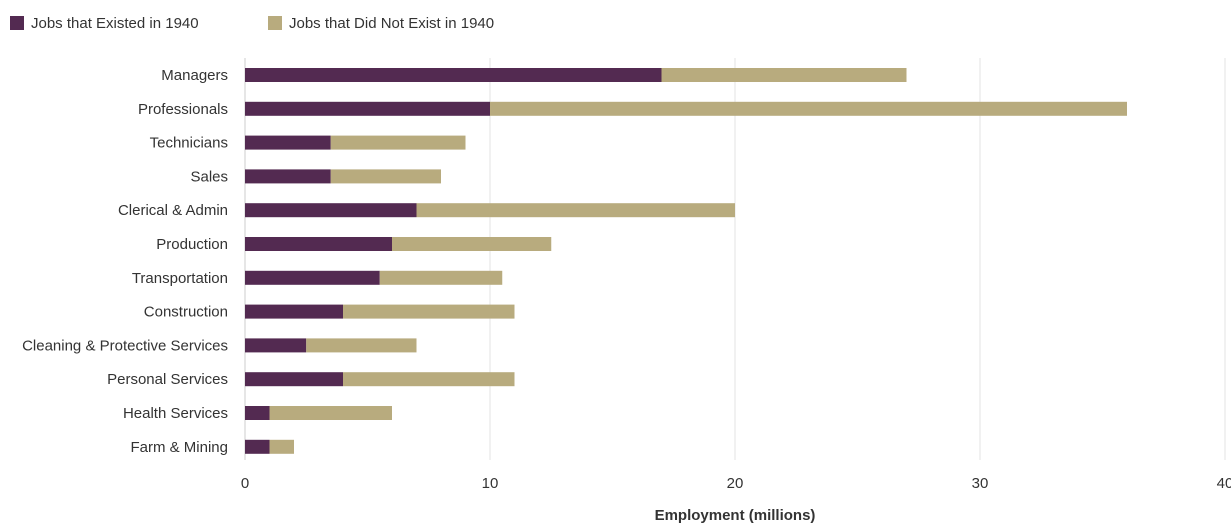 This screenshot has height=525, width=1231. I want to click on x-tick-label: 20, so click(735, 483).